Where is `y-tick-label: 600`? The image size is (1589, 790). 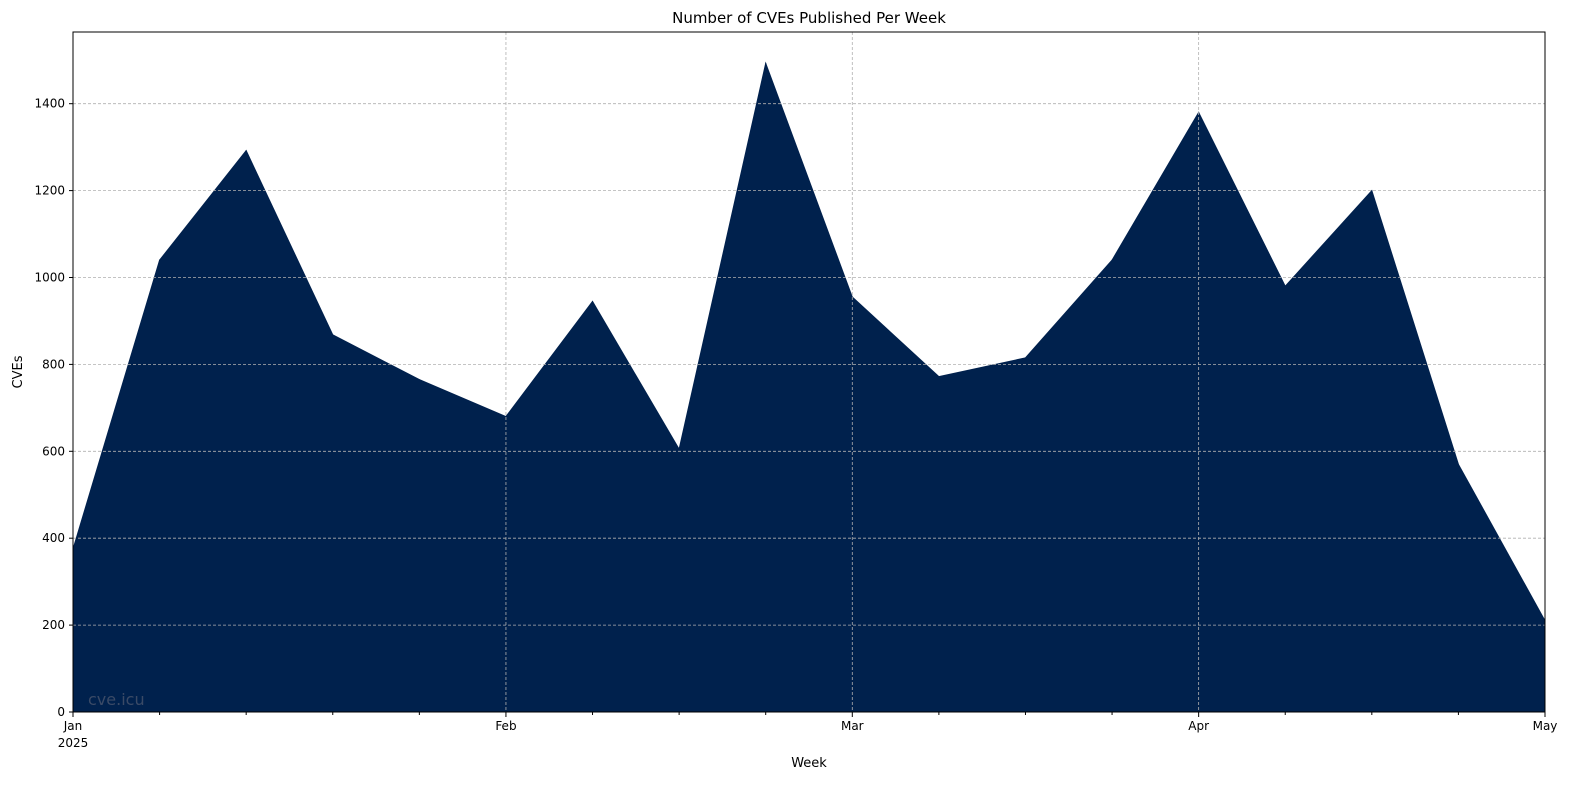 y-tick-label: 600 is located at coordinates (53, 451).